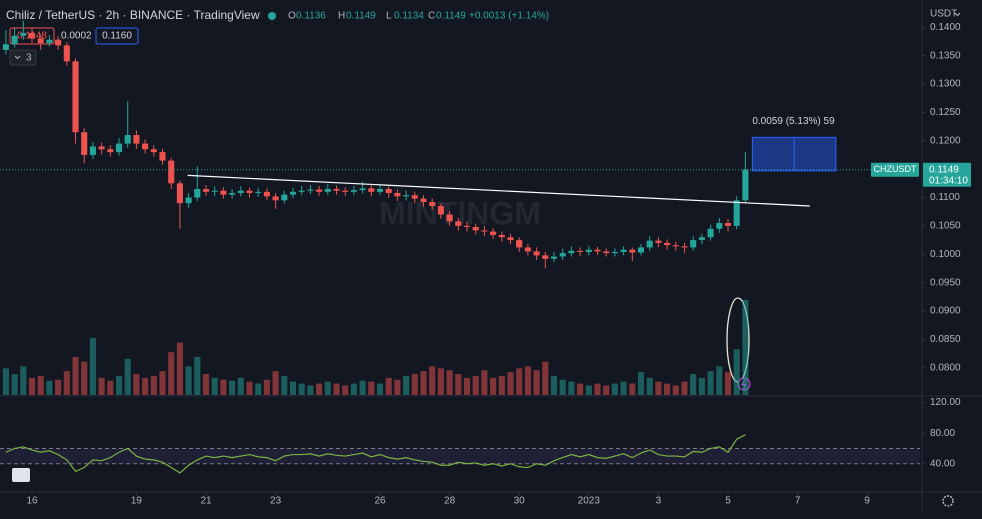 The image size is (982, 519). What do you see at coordinates (498, 190) in the screenshot?
I see `trendline` at bounding box center [498, 190].